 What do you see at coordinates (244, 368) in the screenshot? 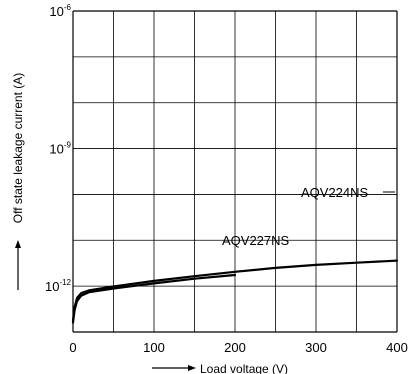
I see `x-axis-label: Load voltage (V)` at bounding box center [244, 368].